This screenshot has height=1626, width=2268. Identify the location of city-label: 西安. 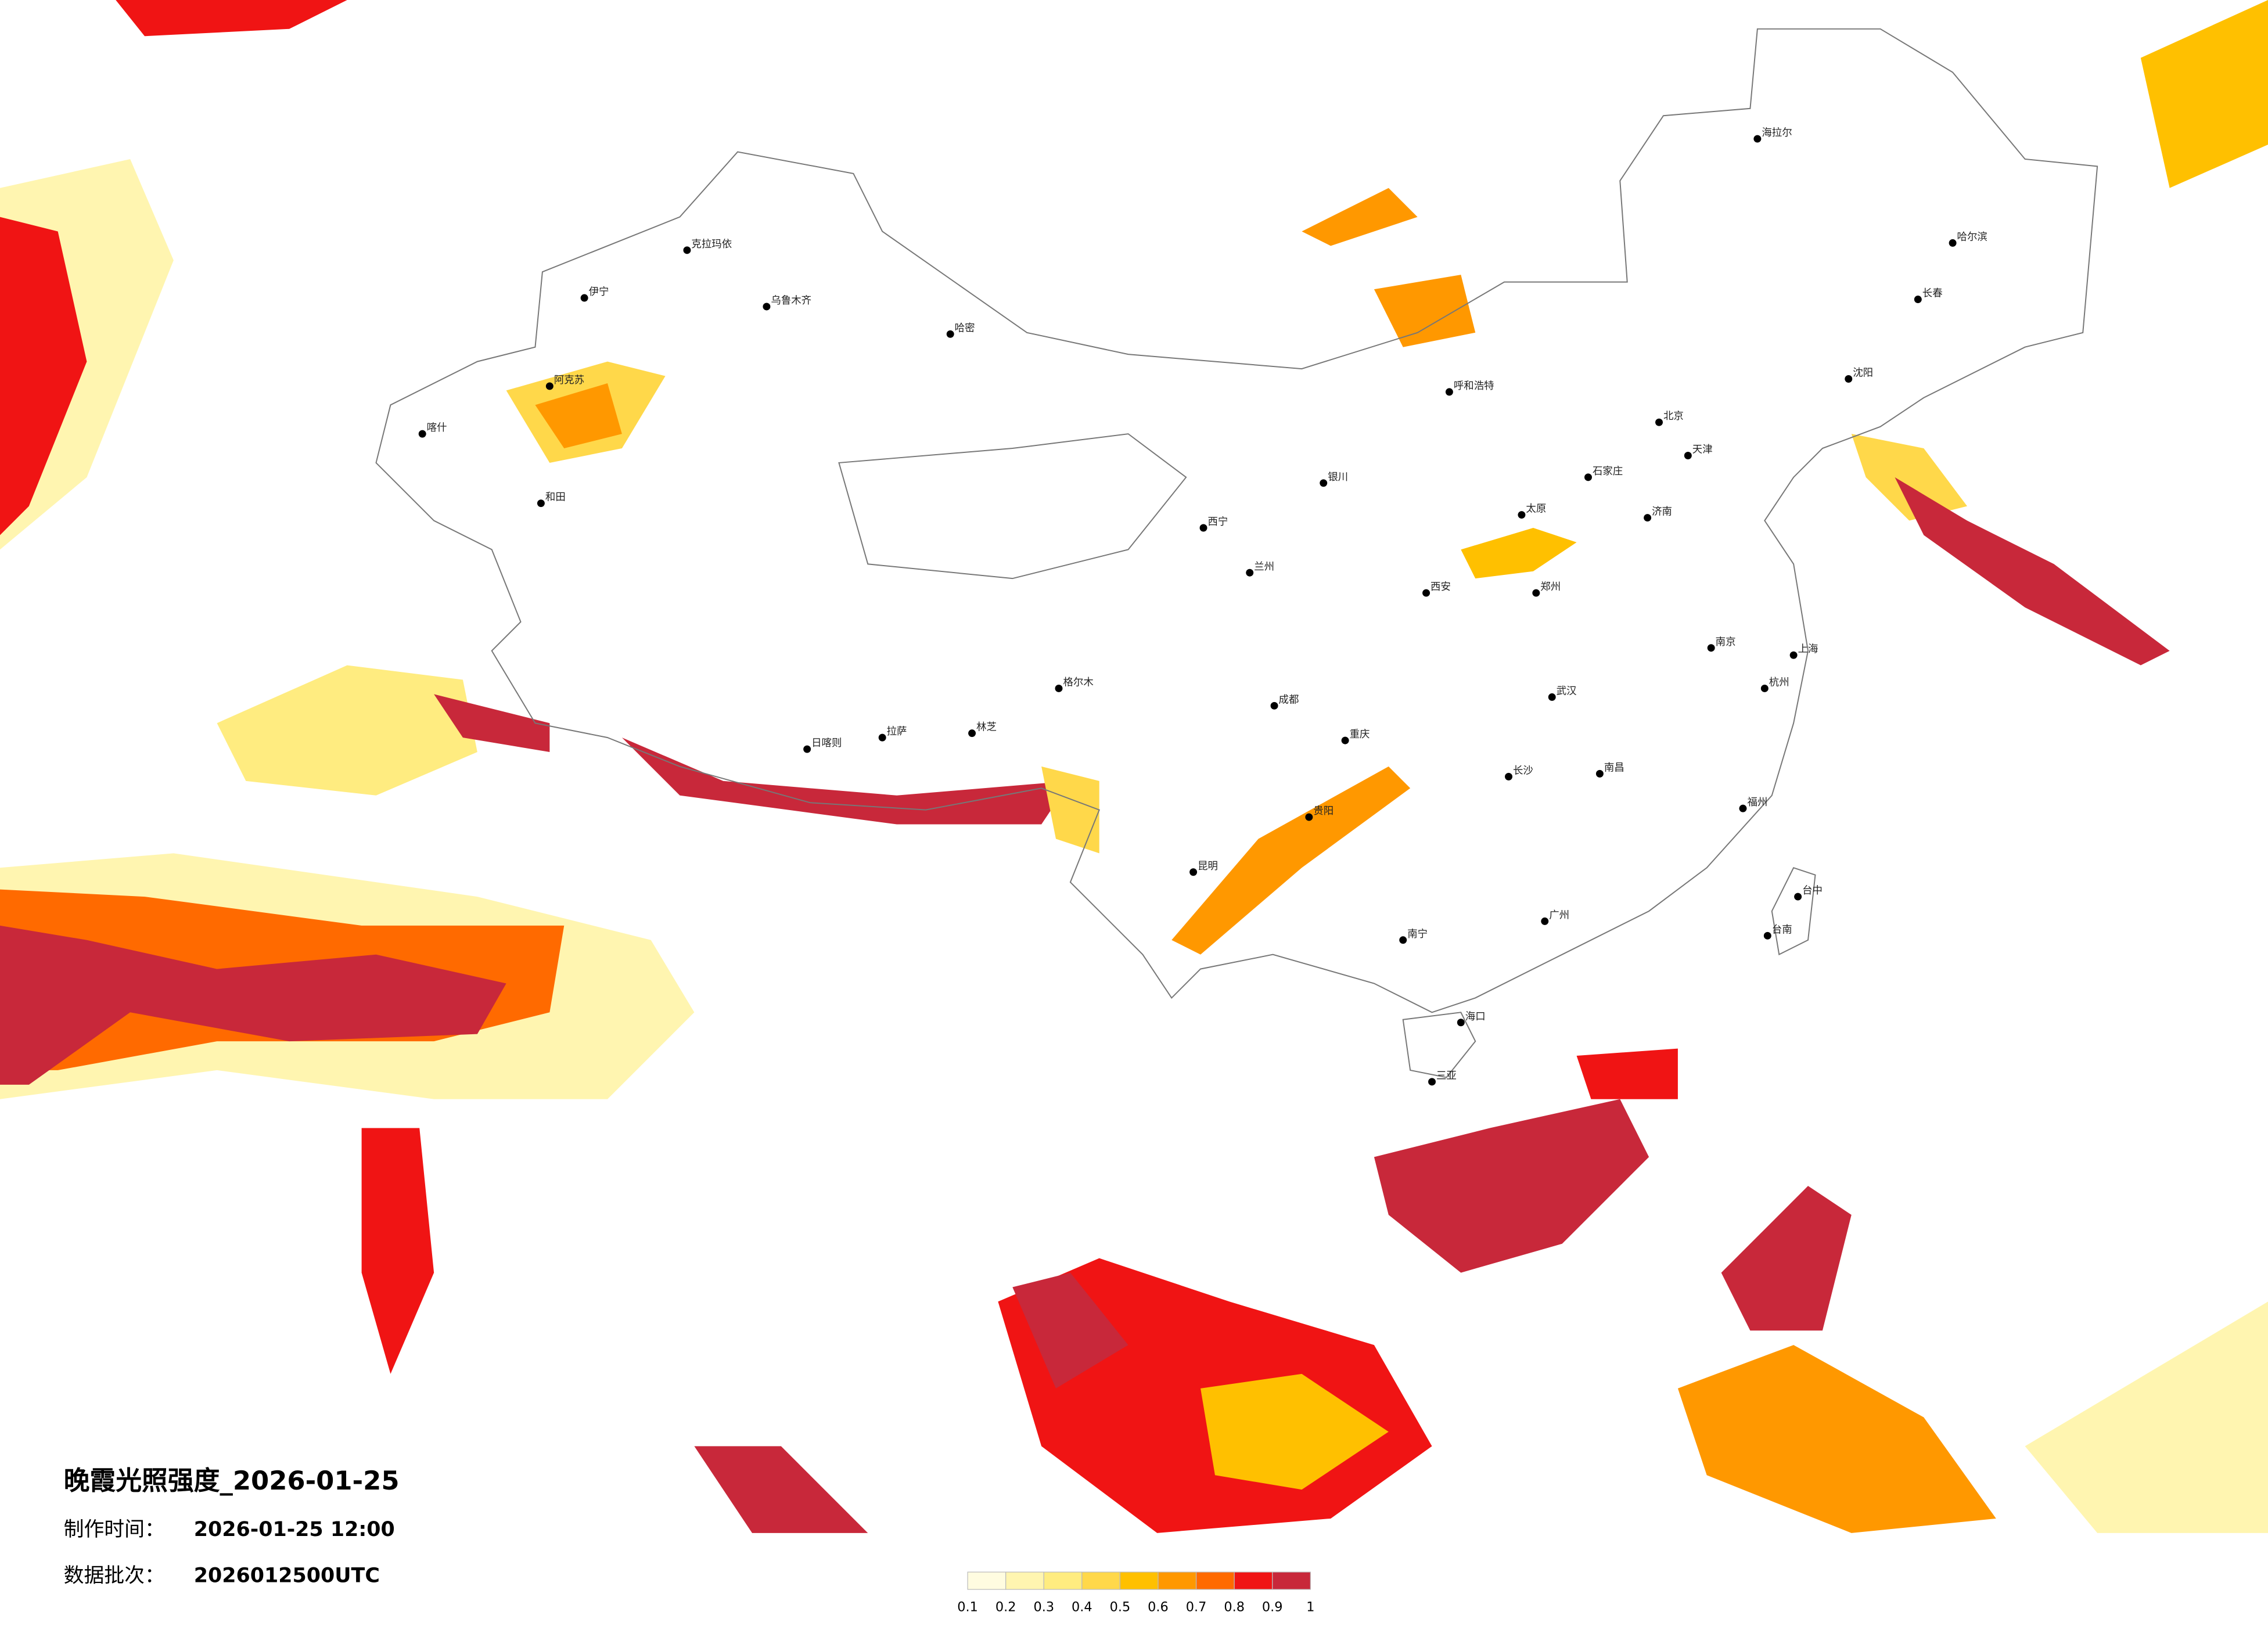
(1440, 587).